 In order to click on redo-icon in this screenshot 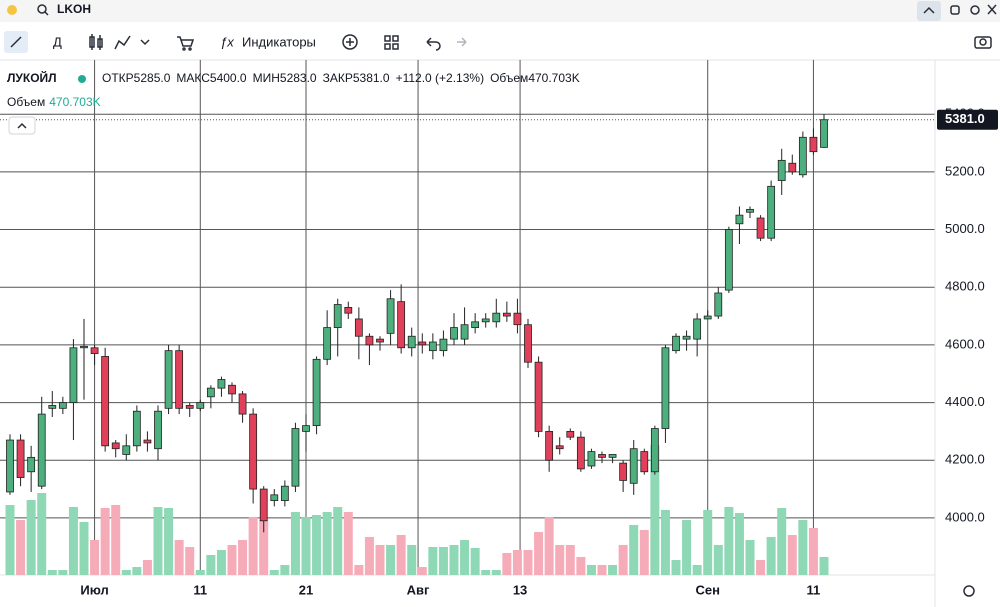, I will do `click(462, 42)`.